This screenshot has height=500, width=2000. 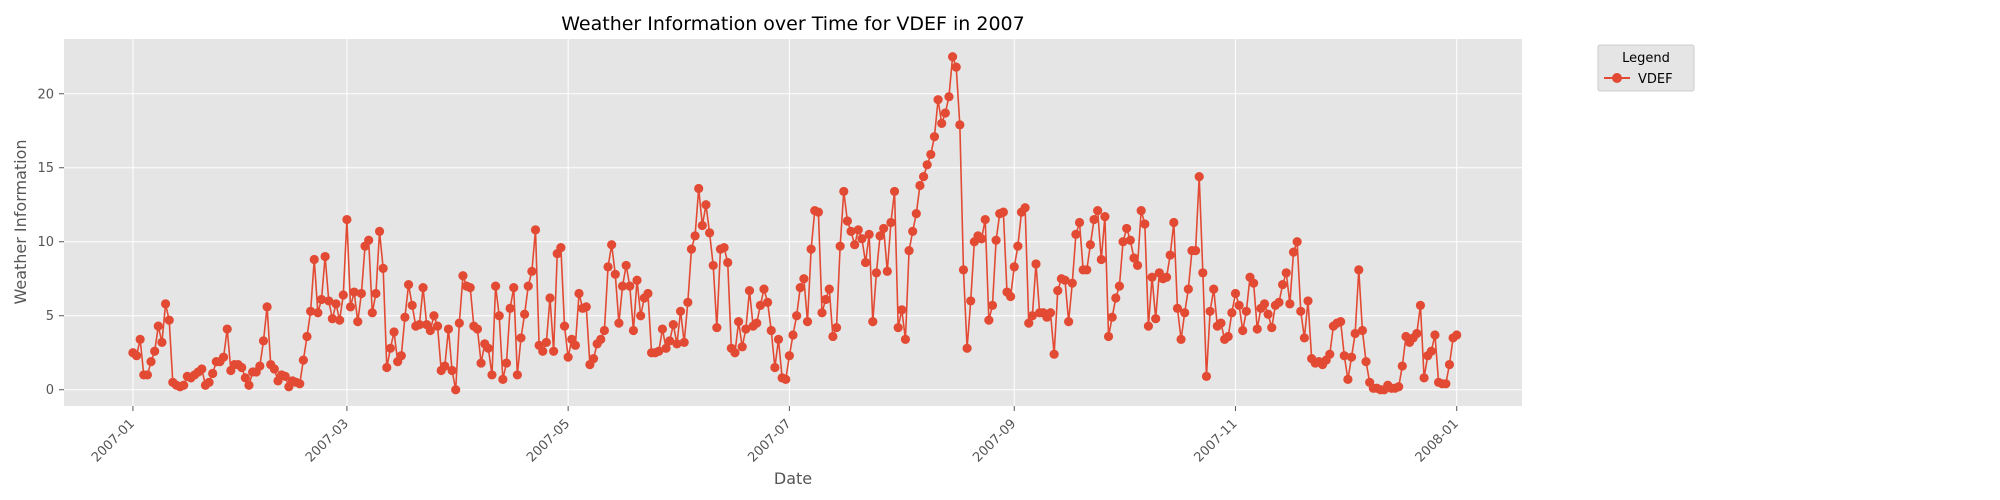 What do you see at coordinates (113, 440) in the screenshot?
I see `x-tick-label: 2007-01` at bounding box center [113, 440].